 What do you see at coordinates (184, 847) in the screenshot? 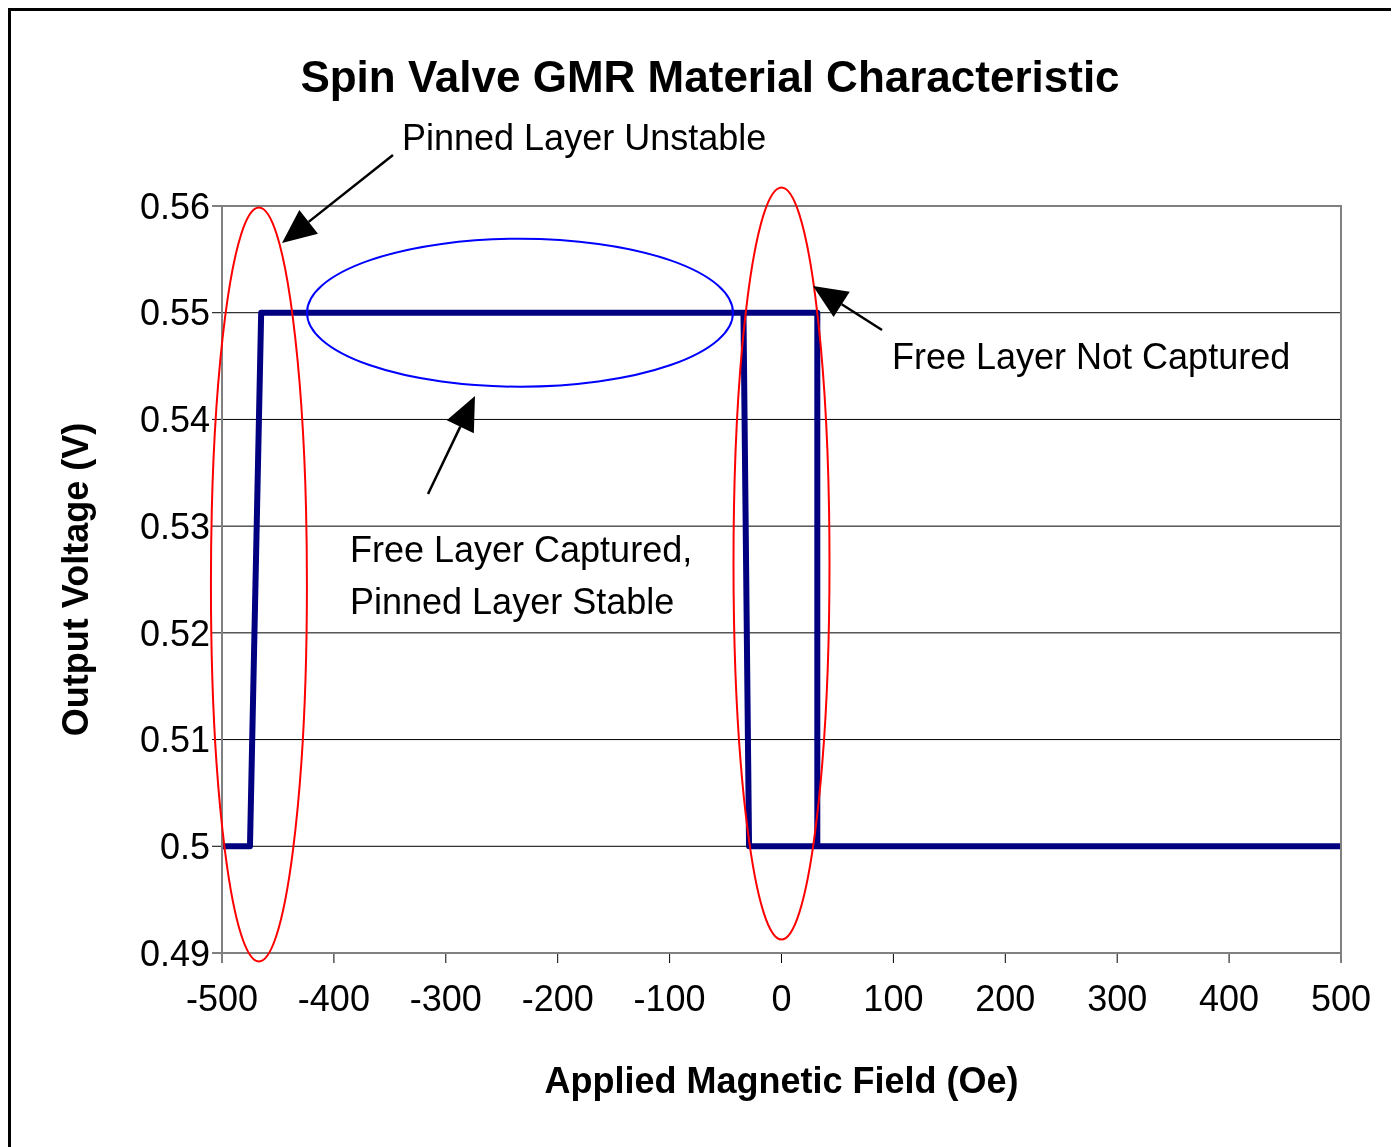
I see `y-tick-label: 0.5` at bounding box center [184, 847].